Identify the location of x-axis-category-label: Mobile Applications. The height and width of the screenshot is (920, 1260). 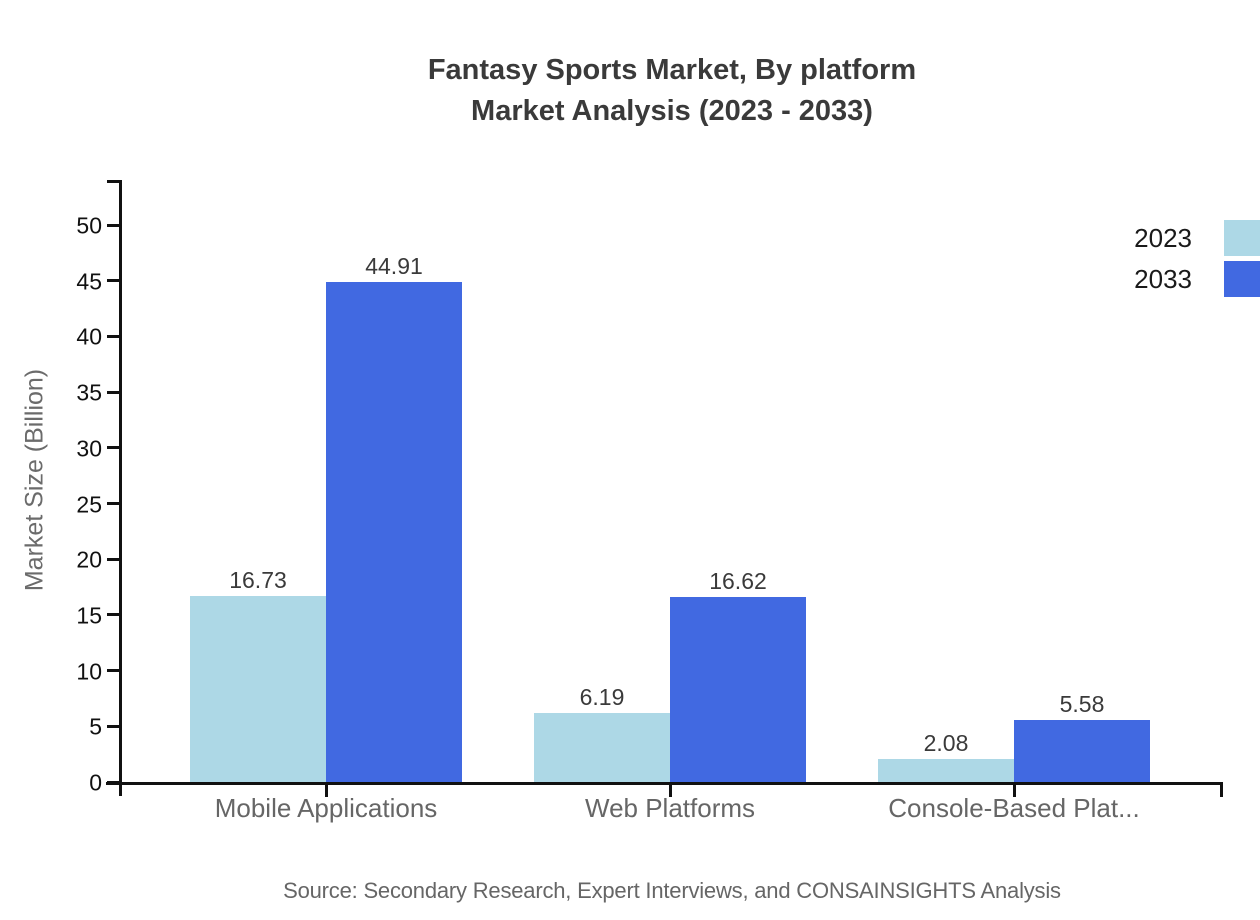
(326, 808).